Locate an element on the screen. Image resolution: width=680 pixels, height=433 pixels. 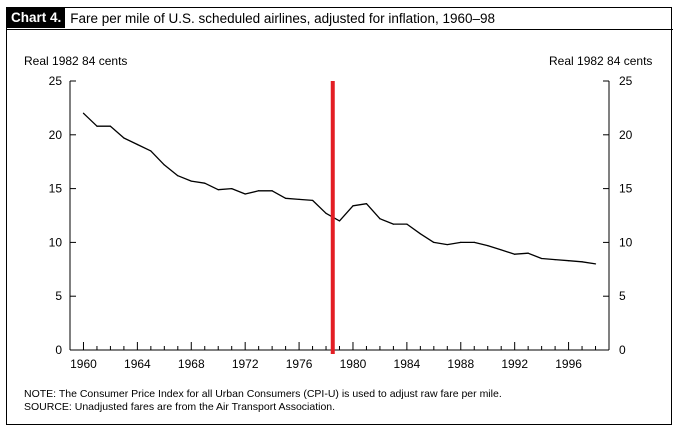
y-tick-label-right: 5 is located at coordinates (622, 296).